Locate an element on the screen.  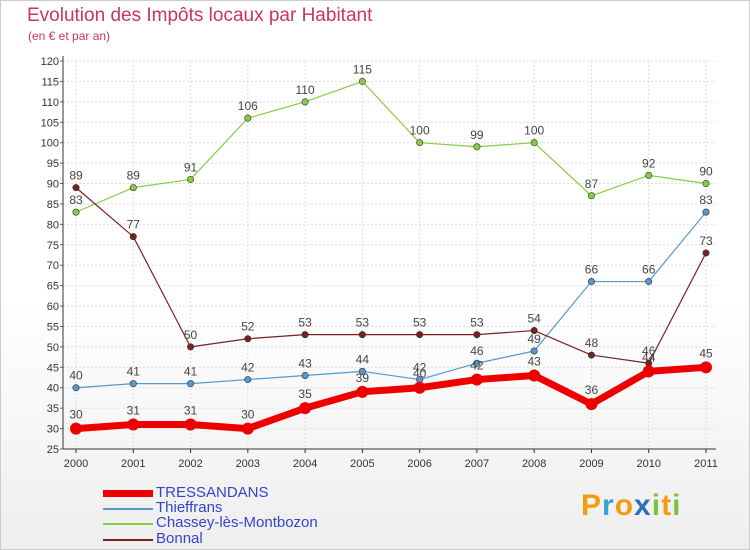
data-label: 42 is located at coordinates (420, 368).